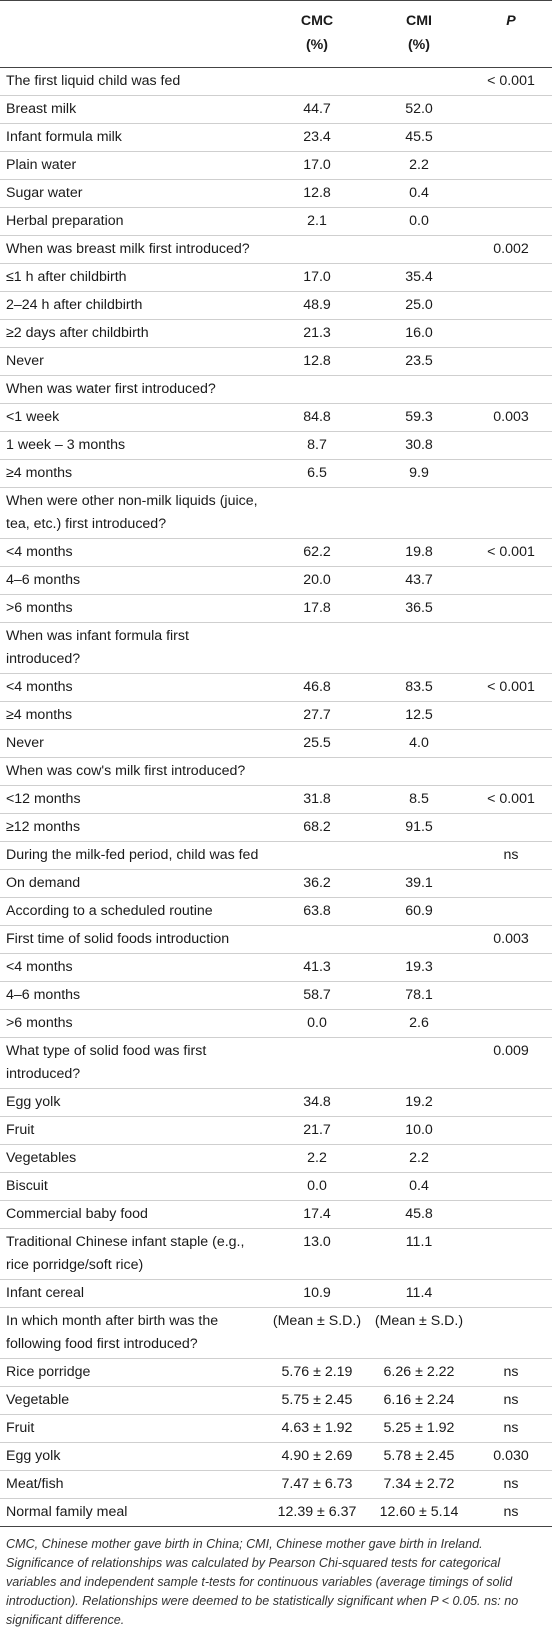 The image size is (560, 1630). I want to click on cmi-value: 45.8, so click(419, 1214).